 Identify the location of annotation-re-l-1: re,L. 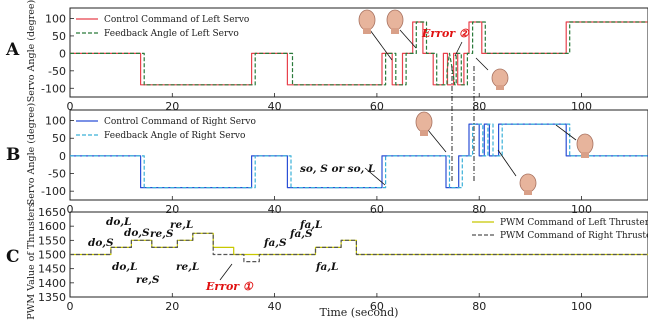
(181, 225).